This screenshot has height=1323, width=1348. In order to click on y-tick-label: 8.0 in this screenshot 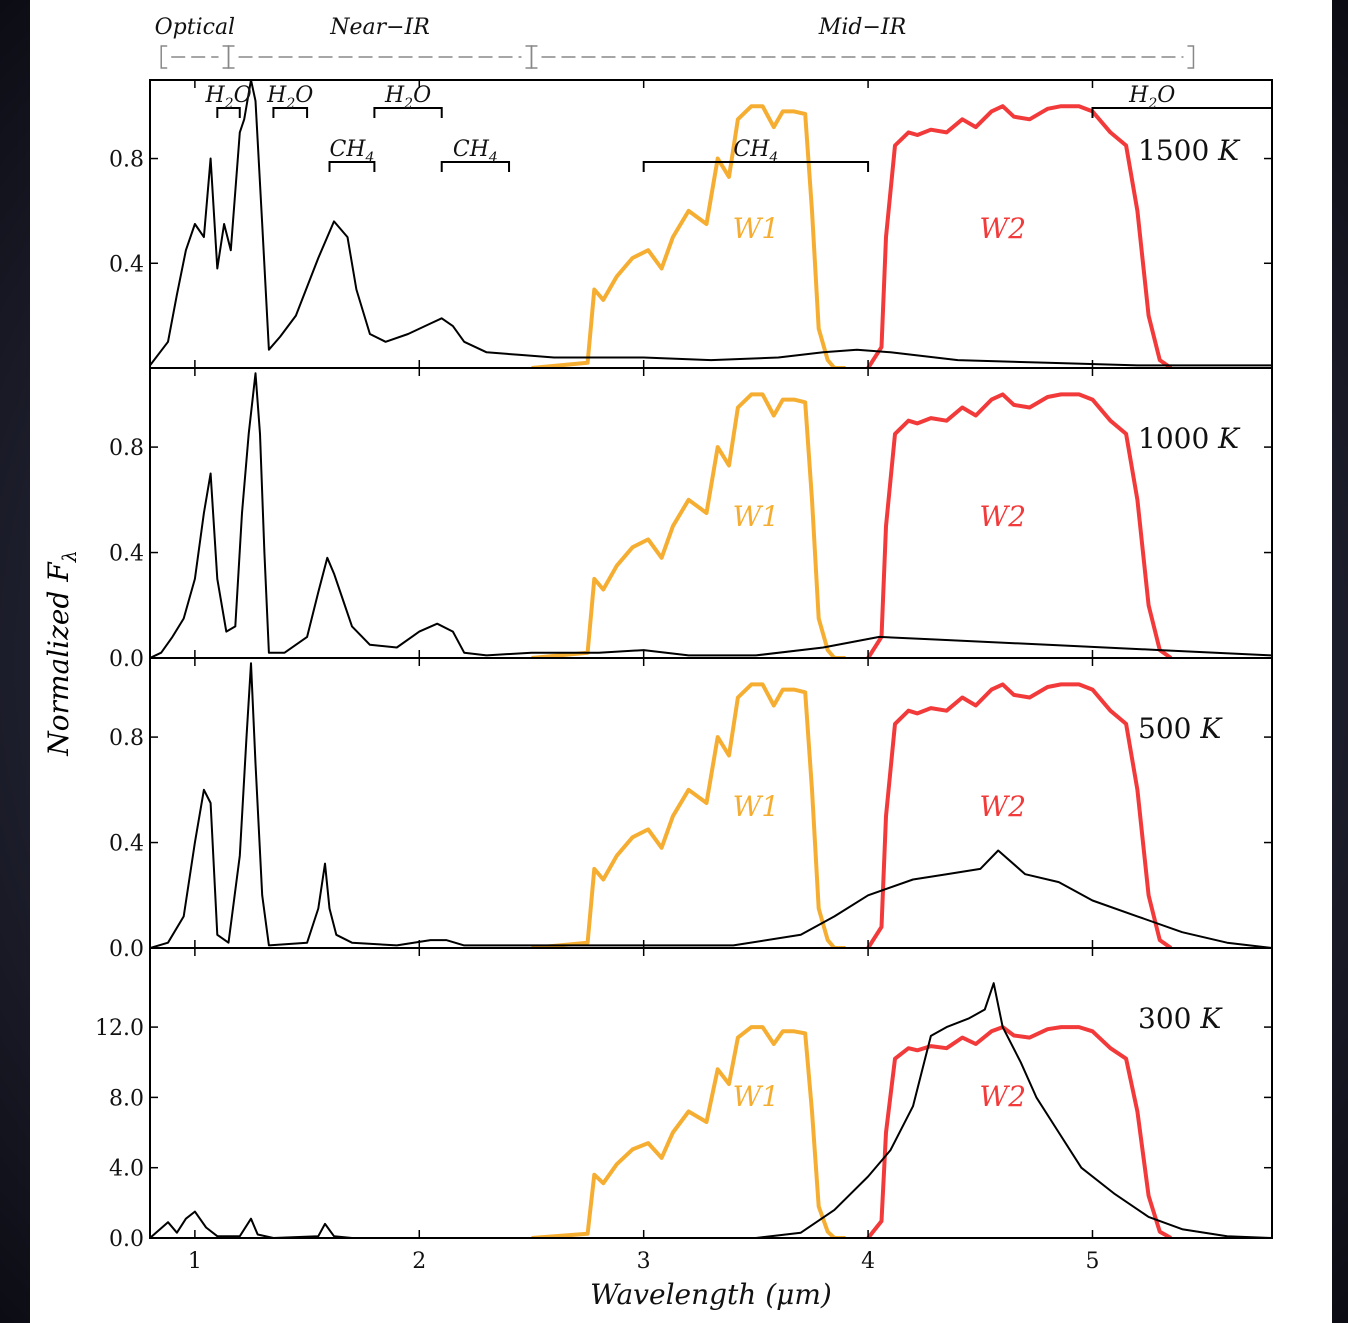, I will do `click(126, 1098)`.